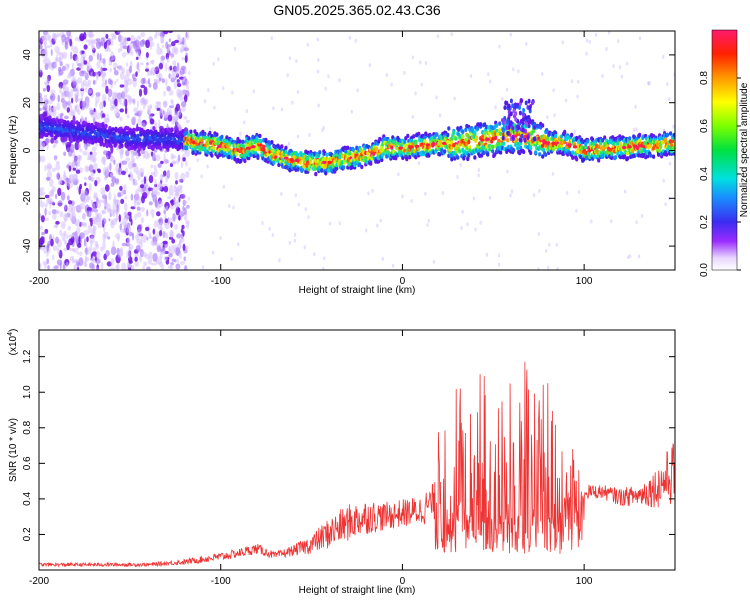  What do you see at coordinates (27, 245) in the screenshot?
I see `spectrogram-y-tick-label: -40` at bounding box center [27, 245].